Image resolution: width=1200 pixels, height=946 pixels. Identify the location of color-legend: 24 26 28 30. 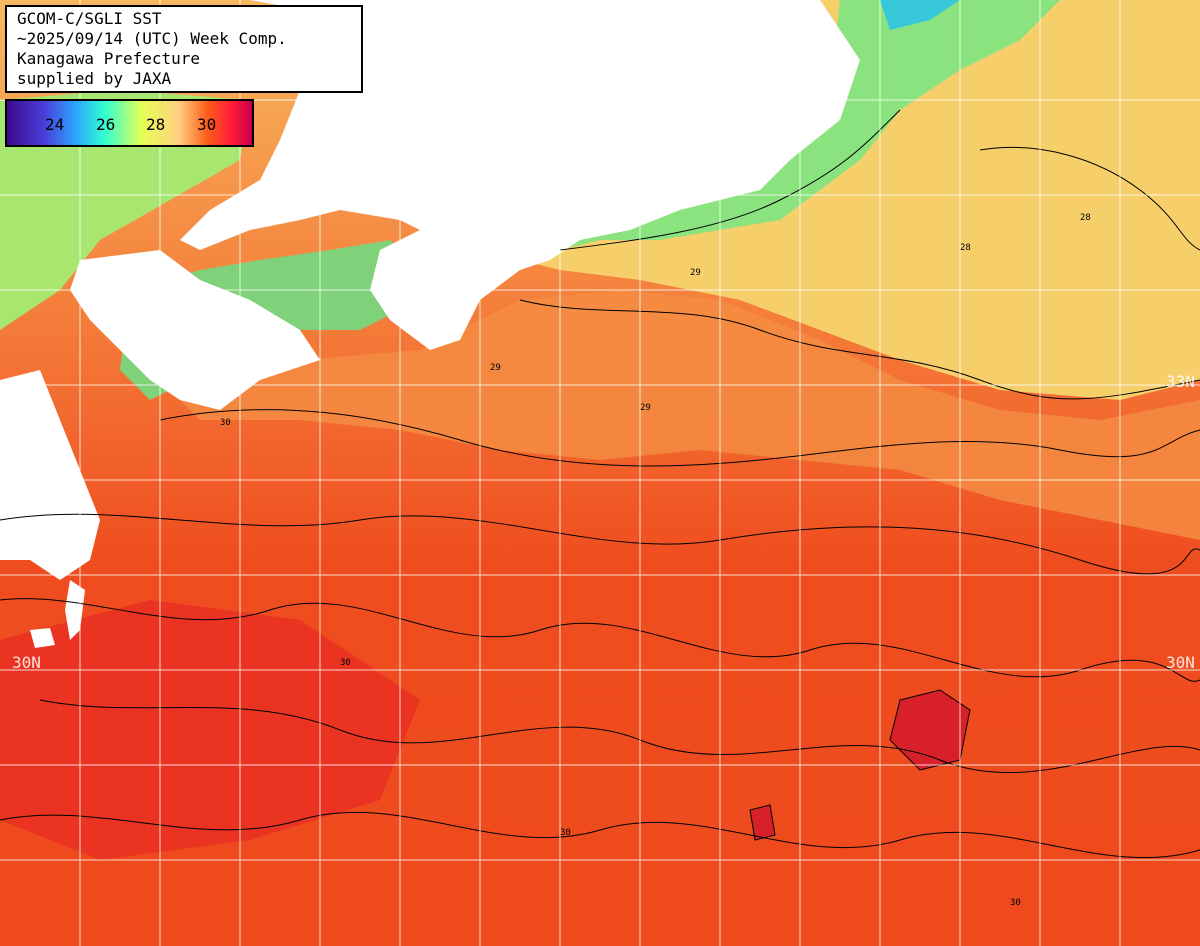
(129, 123).